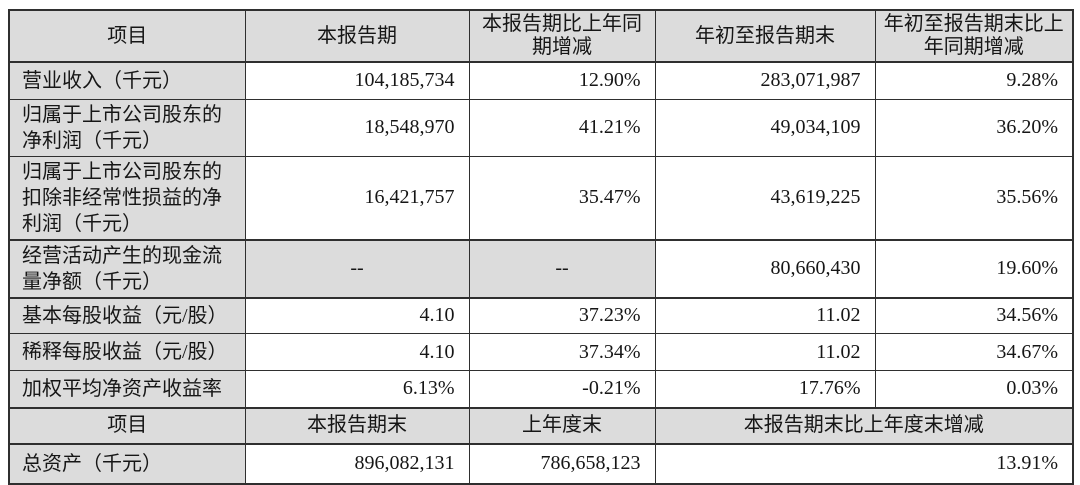  I want to click on row-label: 归属于上市公司股东的净利润（千元）, so click(127, 127).